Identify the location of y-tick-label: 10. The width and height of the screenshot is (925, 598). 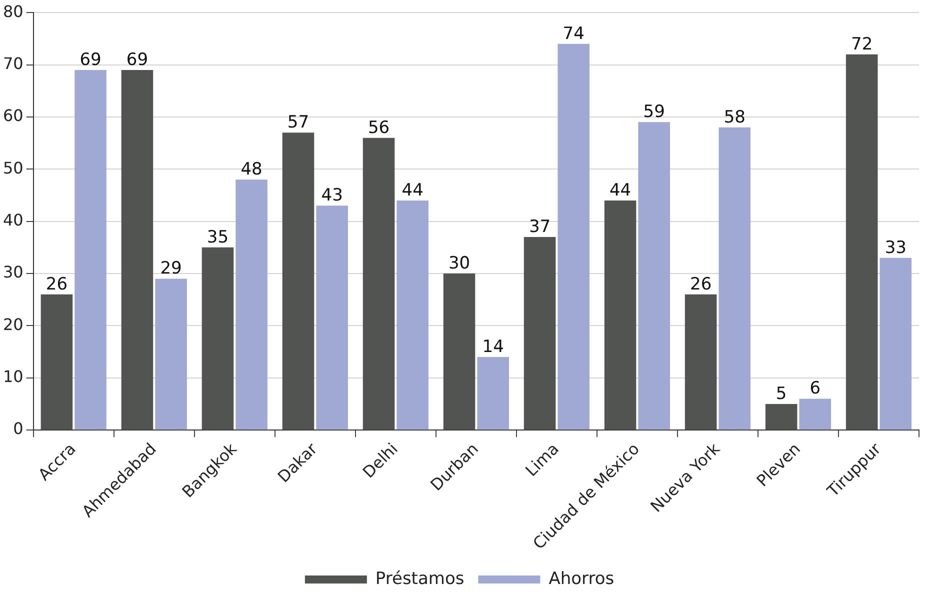
(13, 376).